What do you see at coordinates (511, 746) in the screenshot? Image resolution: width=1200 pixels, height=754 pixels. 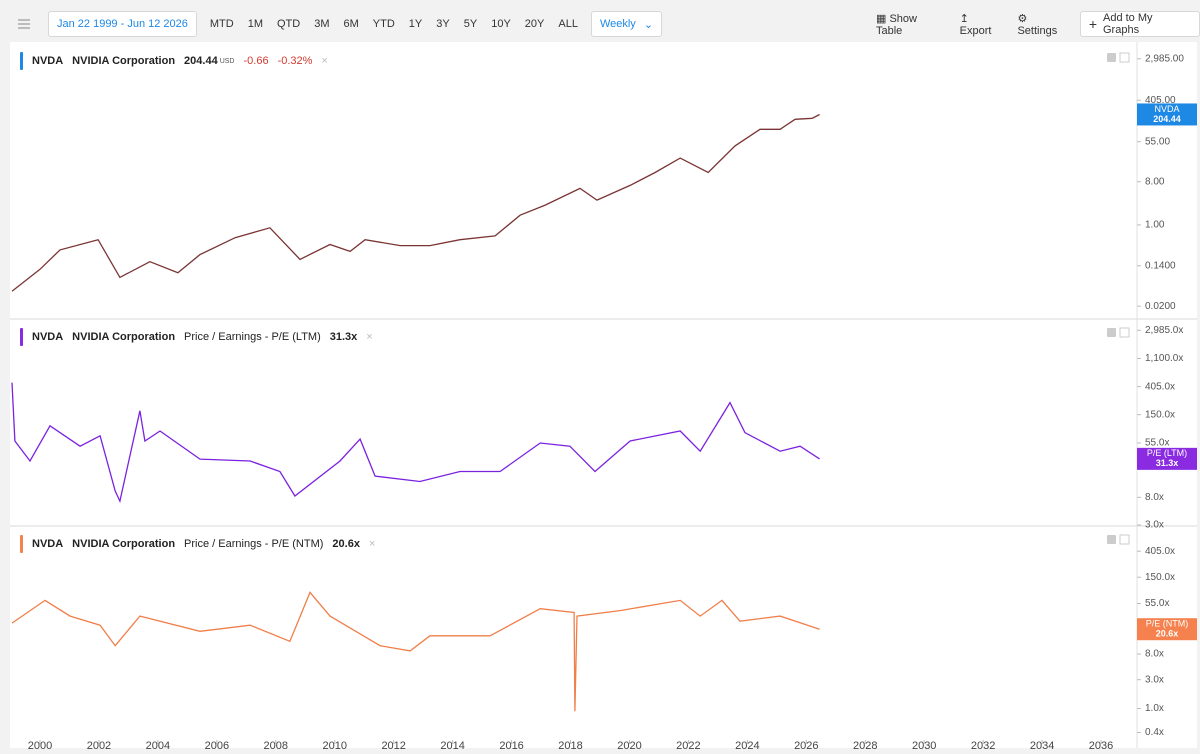 I see `x-tick-label: 2016` at bounding box center [511, 746].